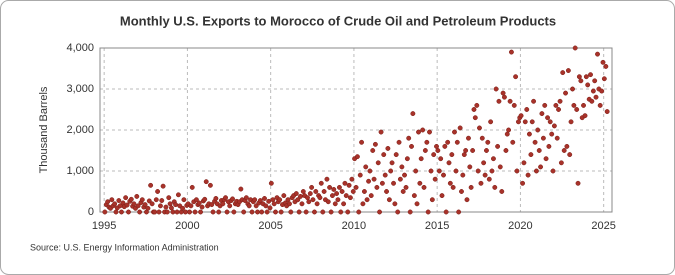 The image size is (675, 275). Describe the element at coordinates (80, 171) in the screenshot. I see `y-tick-label: 1,000` at that location.